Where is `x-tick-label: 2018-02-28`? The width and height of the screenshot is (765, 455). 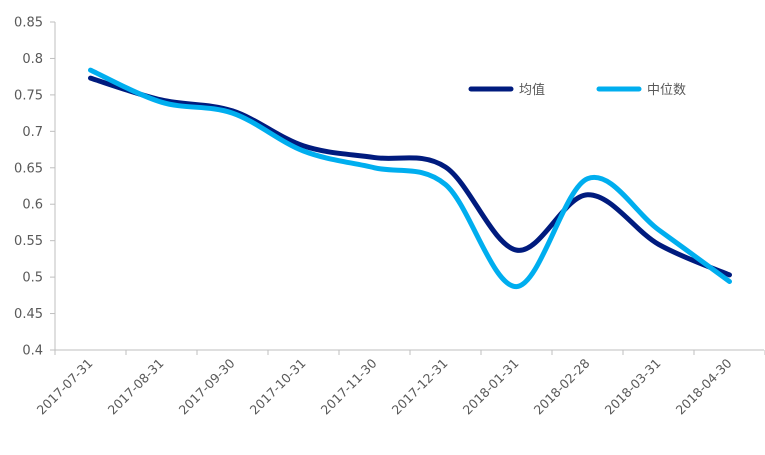 x-tick-label: 2018-02-28 is located at coordinates (562, 386).